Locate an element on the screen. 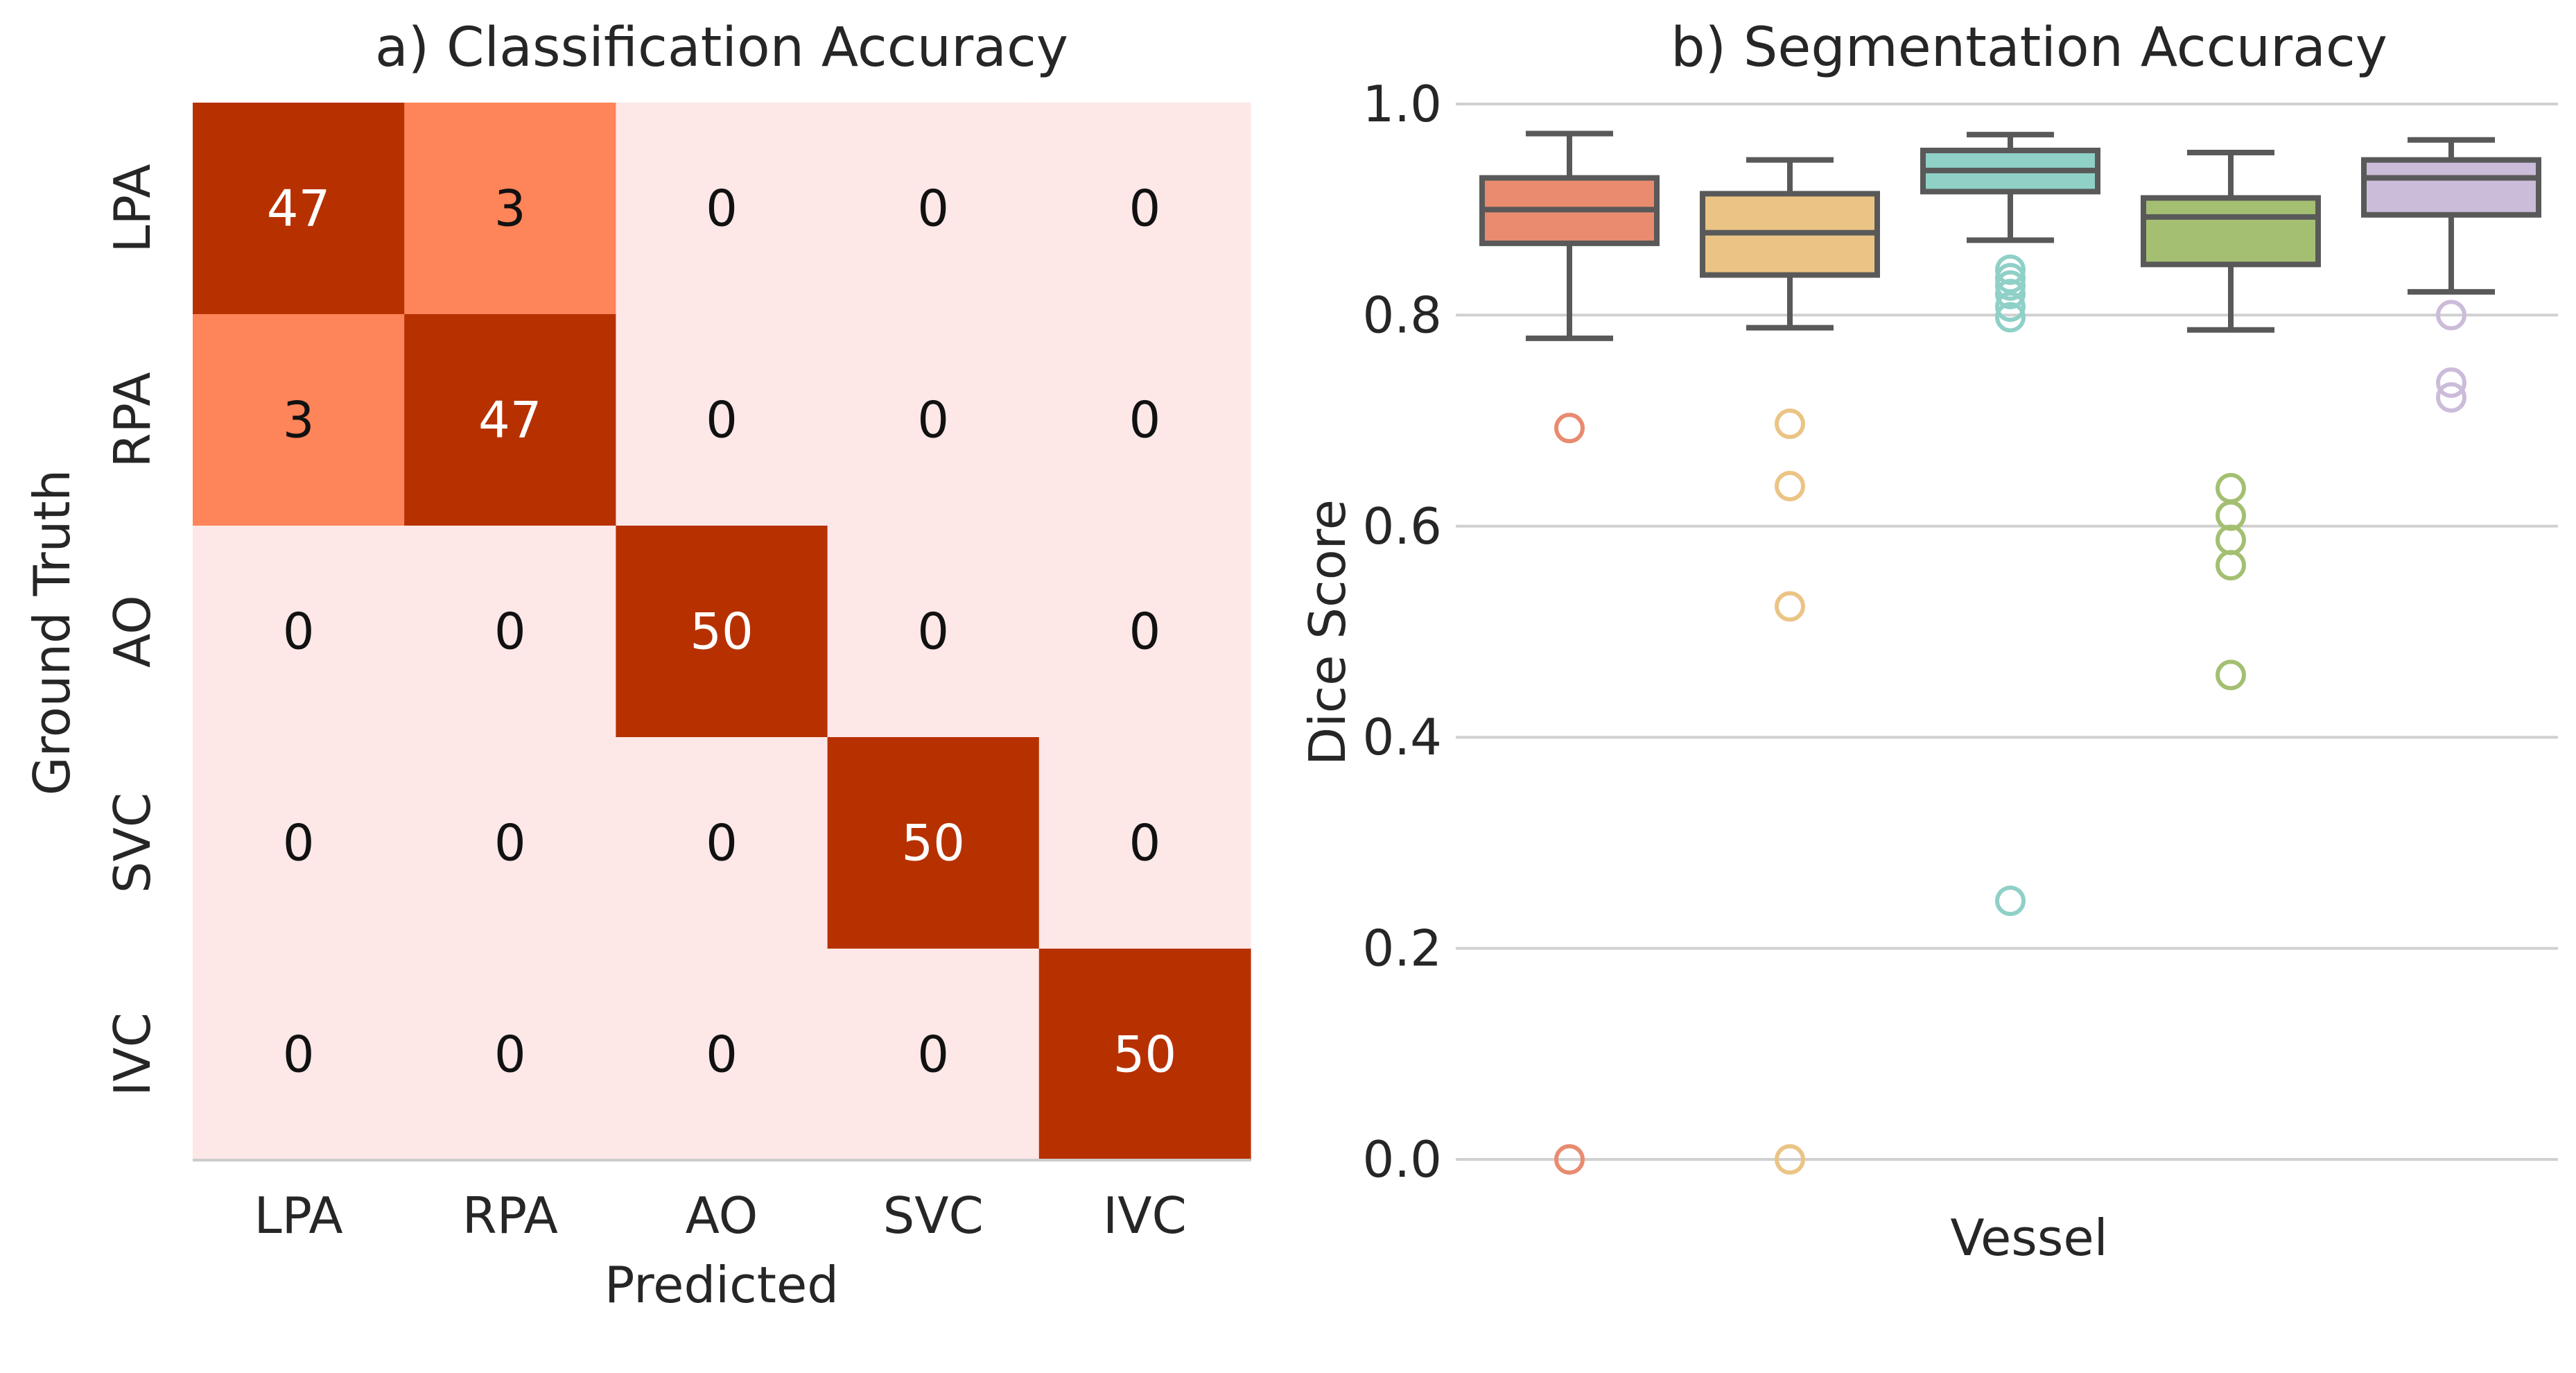 The width and height of the screenshot is (2576, 1373). heatmap-y-tick-labels: LPA RPA AO SVC IVC is located at coordinates (132, 630).